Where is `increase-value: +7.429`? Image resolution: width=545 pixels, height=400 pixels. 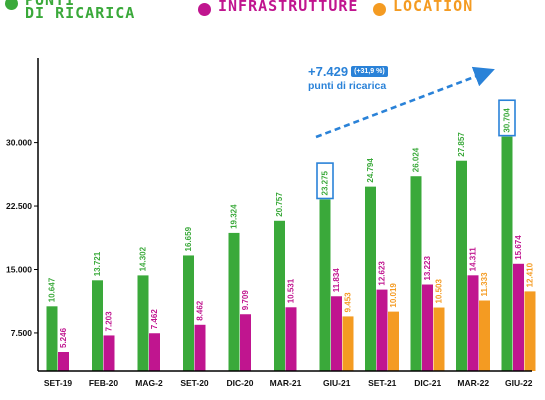
increase-value: +7.429 is located at coordinates (328, 71).